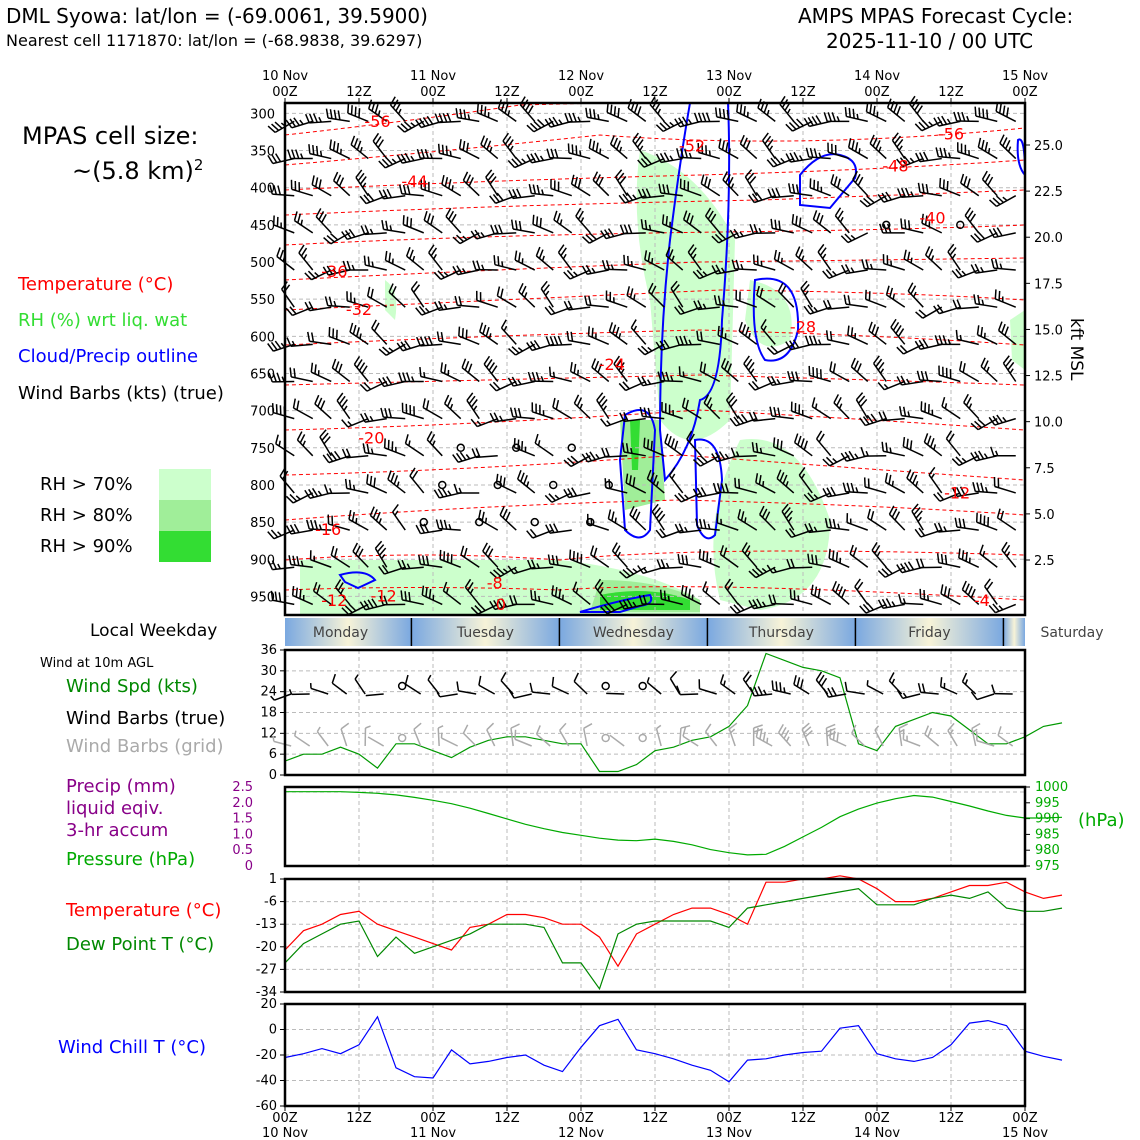 Image resolution: width=1140 pixels, height=1140 pixels. I want to click on temp-y-tick-label: -34, so click(266, 992).